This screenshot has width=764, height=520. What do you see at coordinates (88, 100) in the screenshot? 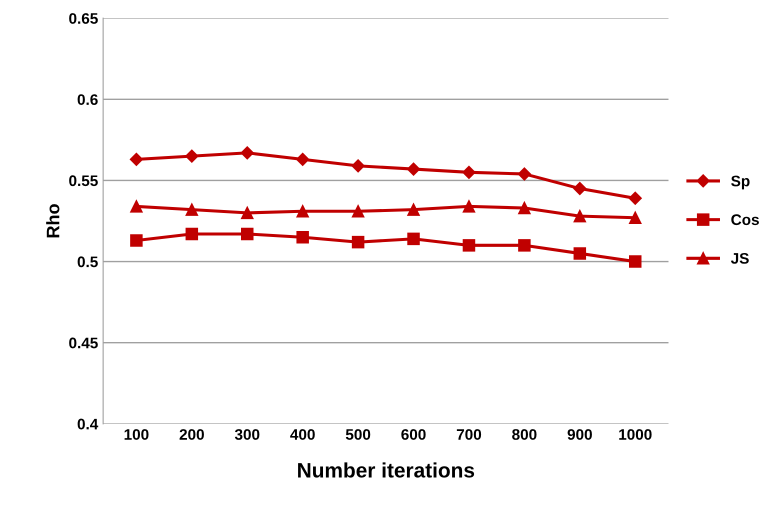
I see `y-tick-label: 0.6` at bounding box center [88, 100].